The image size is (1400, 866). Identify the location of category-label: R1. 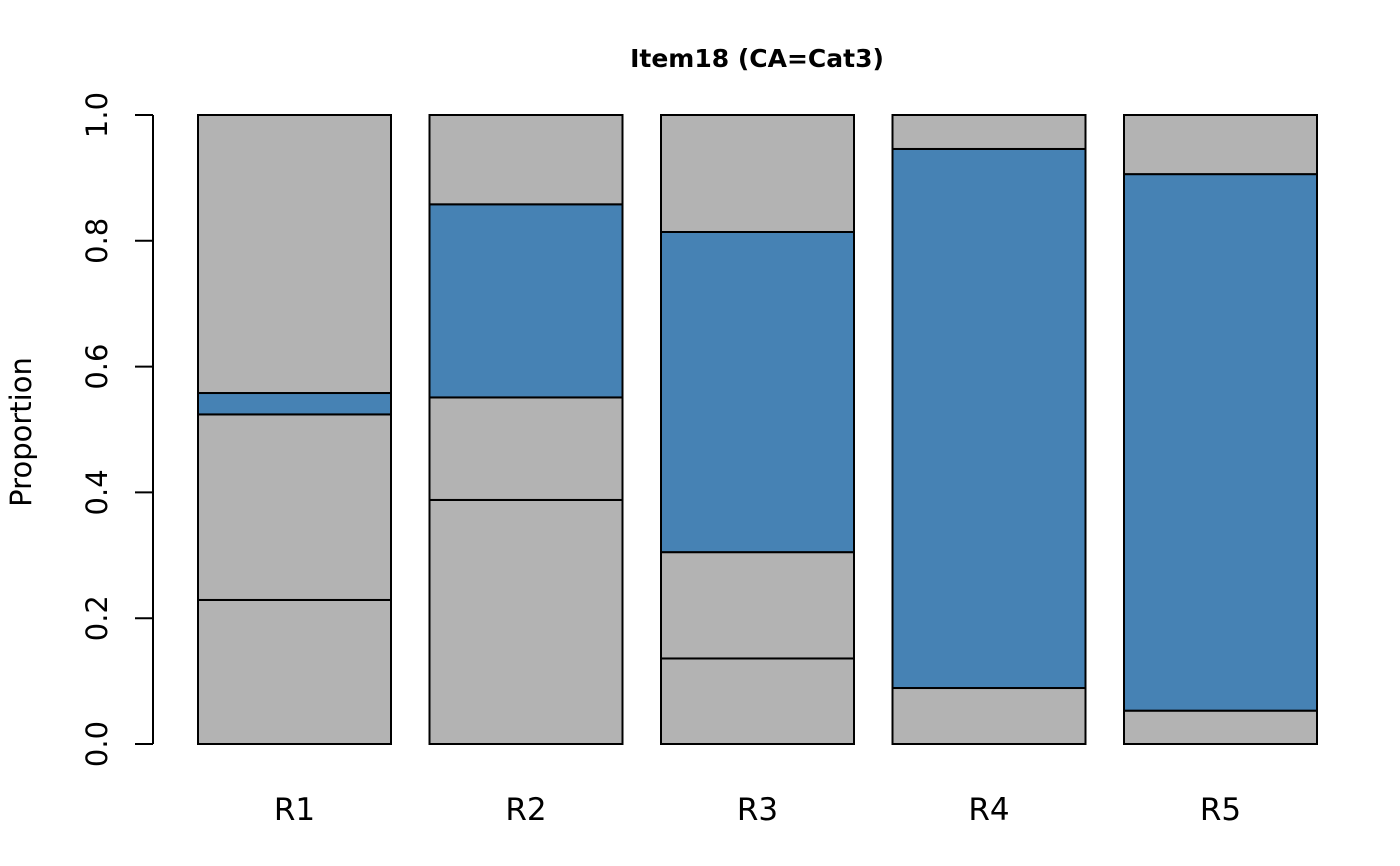
(294, 810).